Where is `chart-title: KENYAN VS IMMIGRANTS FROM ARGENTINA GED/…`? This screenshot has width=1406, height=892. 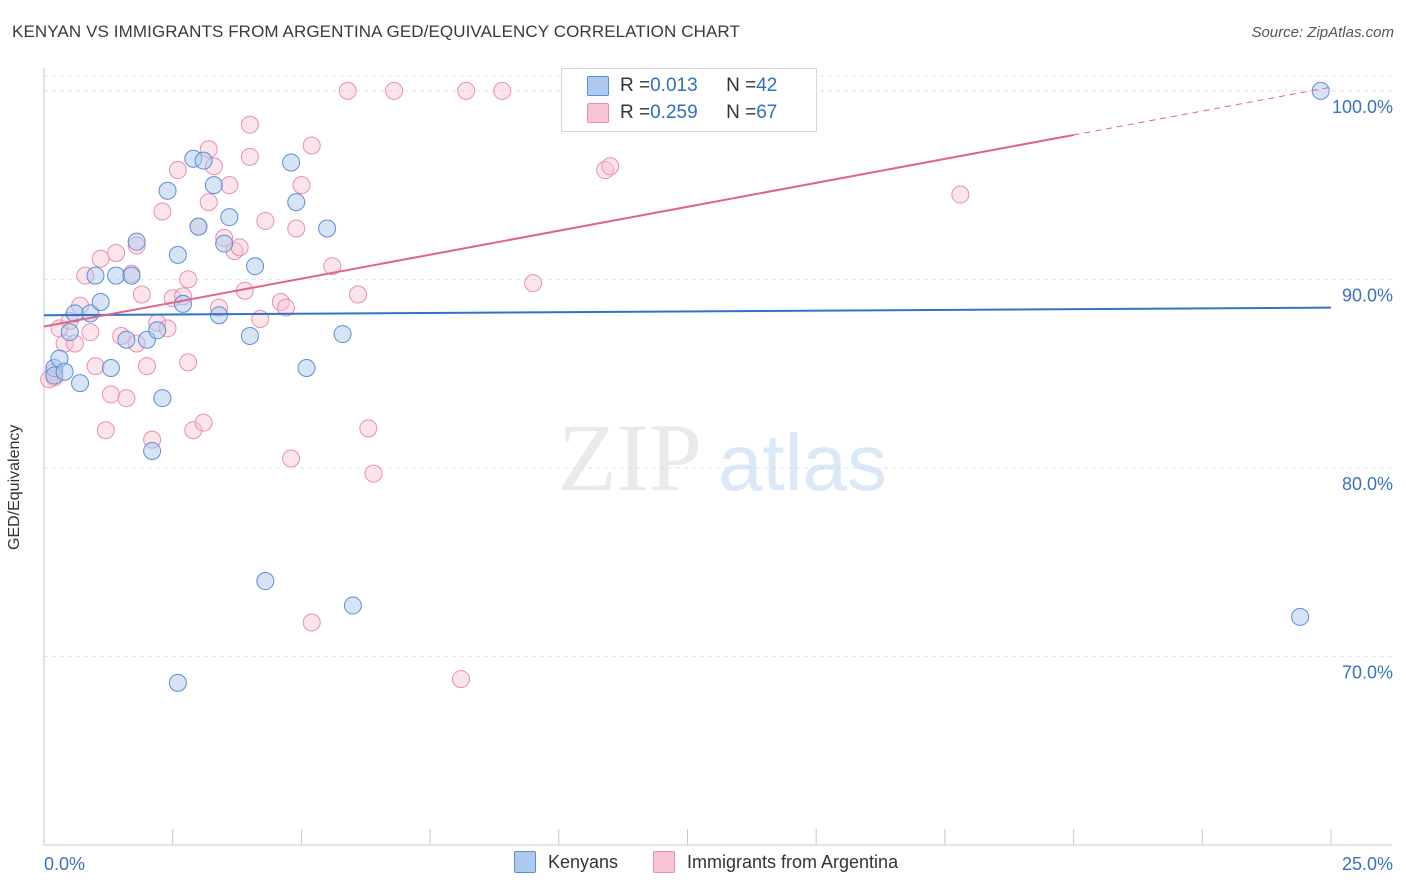
chart-title: KENYAN VS IMMIGRANTS FROM ARGENTINA GED/… is located at coordinates (376, 31).